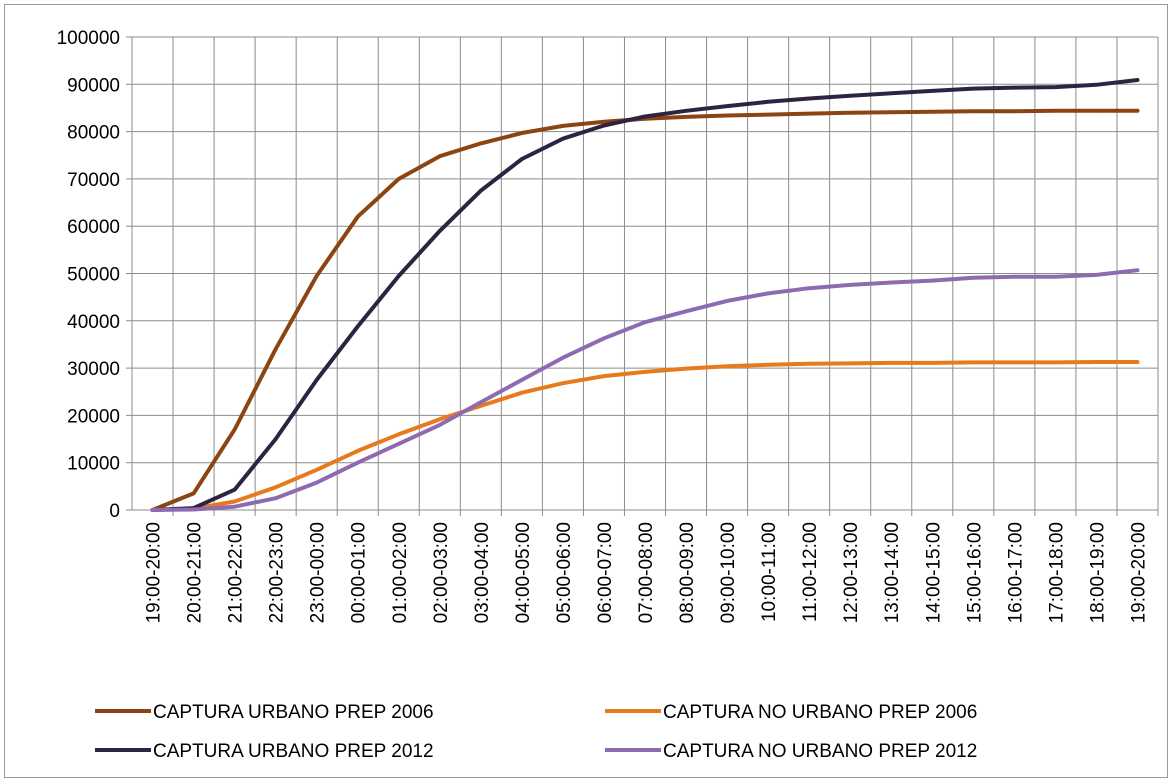  I want to click on x-tick-label: 23:00-00:00, so click(318, 572).